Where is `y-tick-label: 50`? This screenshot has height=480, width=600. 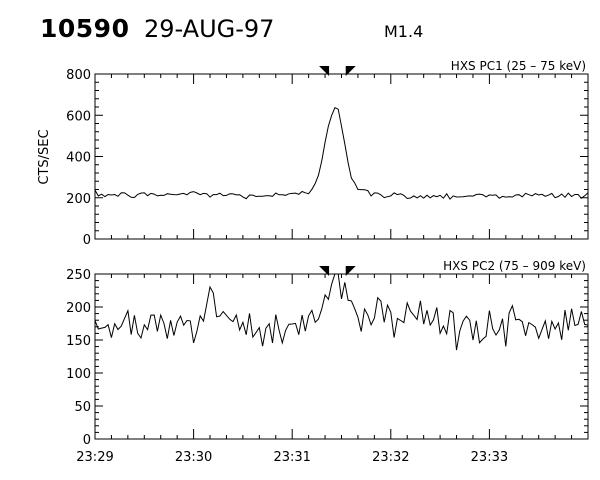 y-tick-label: 50 is located at coordinates (82, 407).